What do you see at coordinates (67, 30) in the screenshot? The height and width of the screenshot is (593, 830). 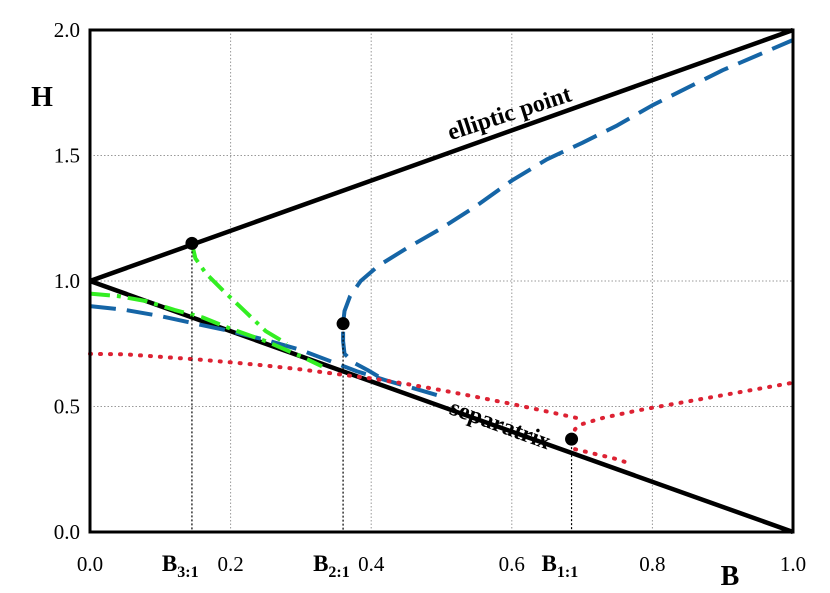 I see `y-tick-label: 2.0` at bounding box center [67, 30].